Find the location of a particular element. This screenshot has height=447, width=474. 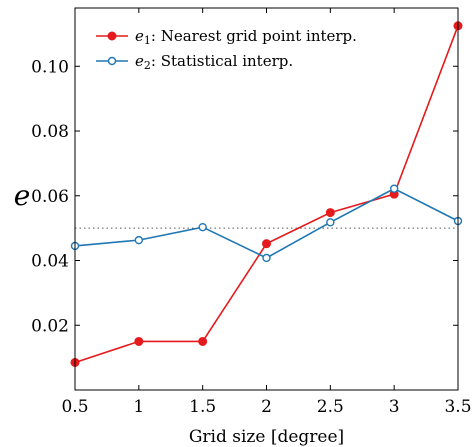

y-tick-label: 0.08 is located at coordinates (50, 132).